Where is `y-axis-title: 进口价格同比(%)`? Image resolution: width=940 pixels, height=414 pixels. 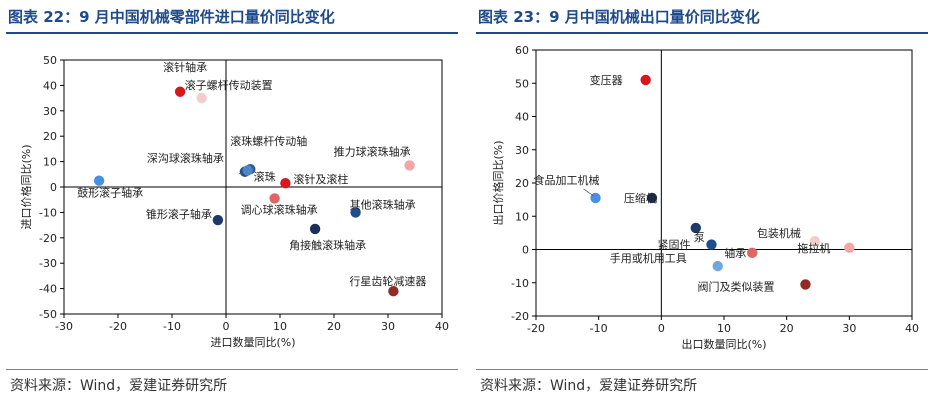
y-axis-title: 进口价格同比(%) is located at coordinates (26, 186).